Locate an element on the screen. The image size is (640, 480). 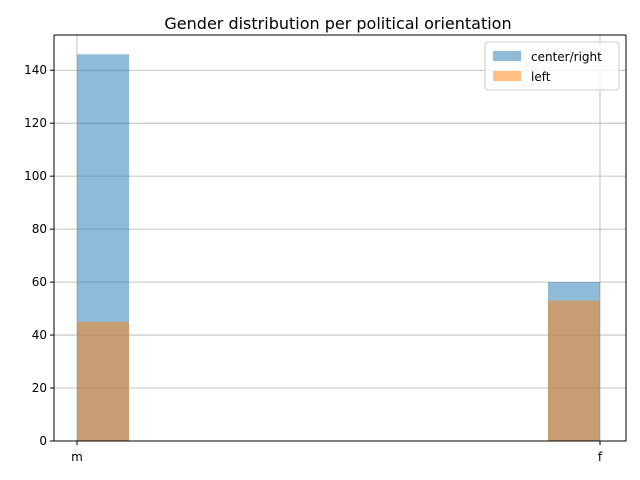
legend: center/right left is located at coordinates (552, 66).